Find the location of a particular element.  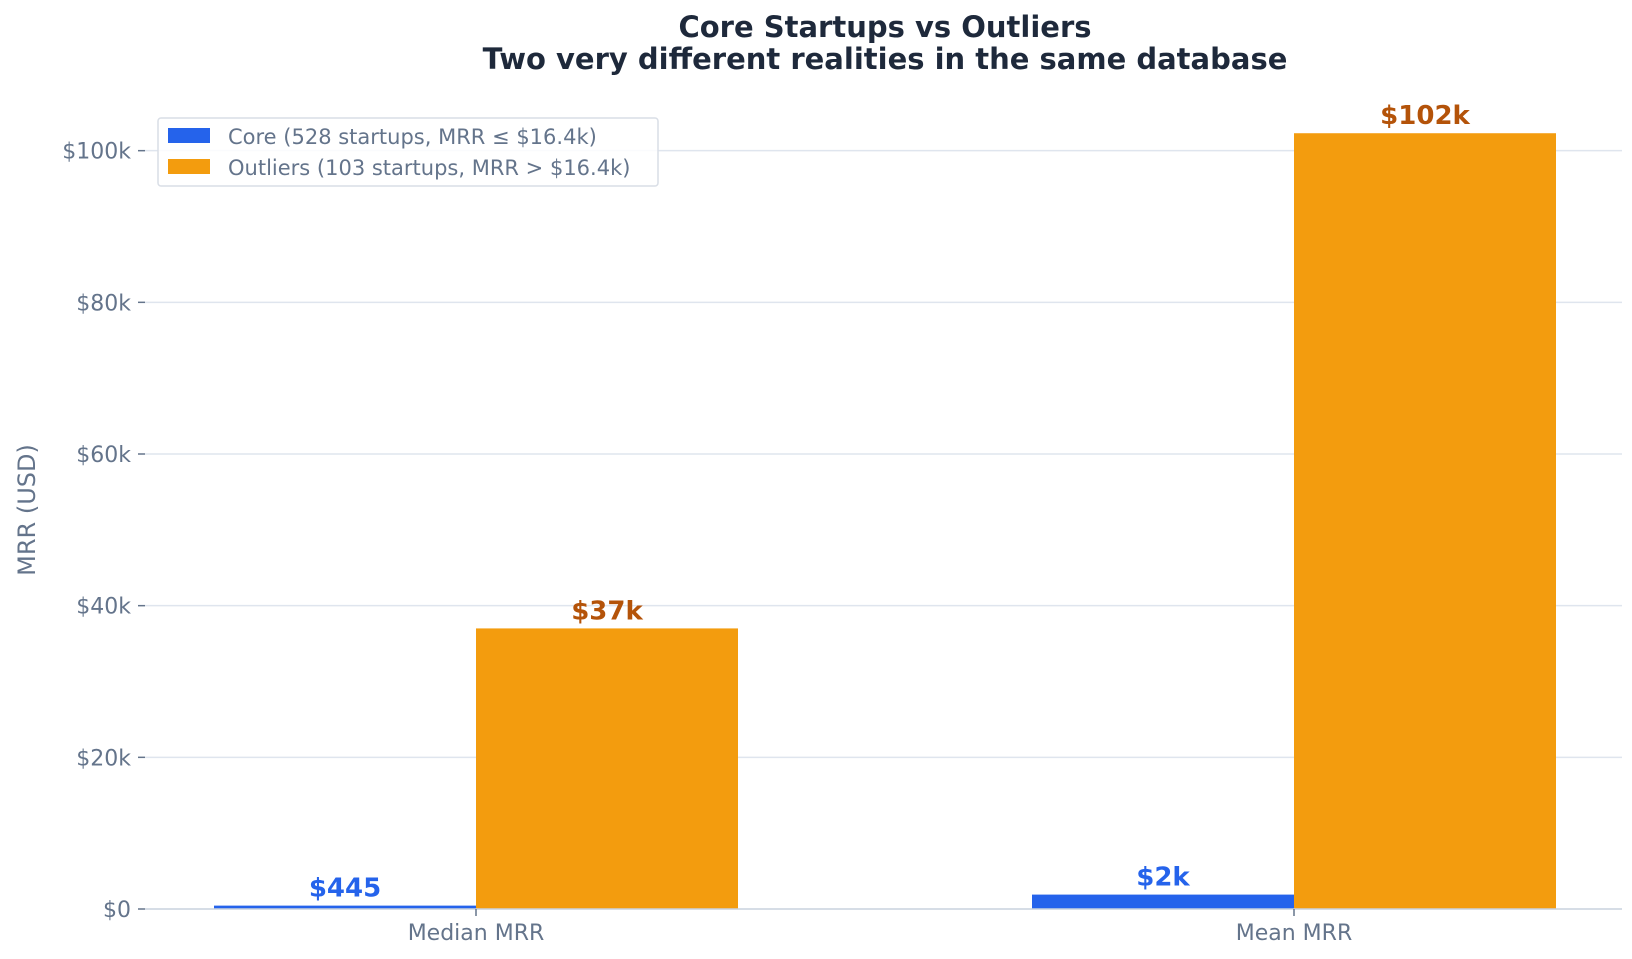

legend-label-outliers: Outliers (103 startups, MRR > $16.4k) is located at coordinates (429, 168).